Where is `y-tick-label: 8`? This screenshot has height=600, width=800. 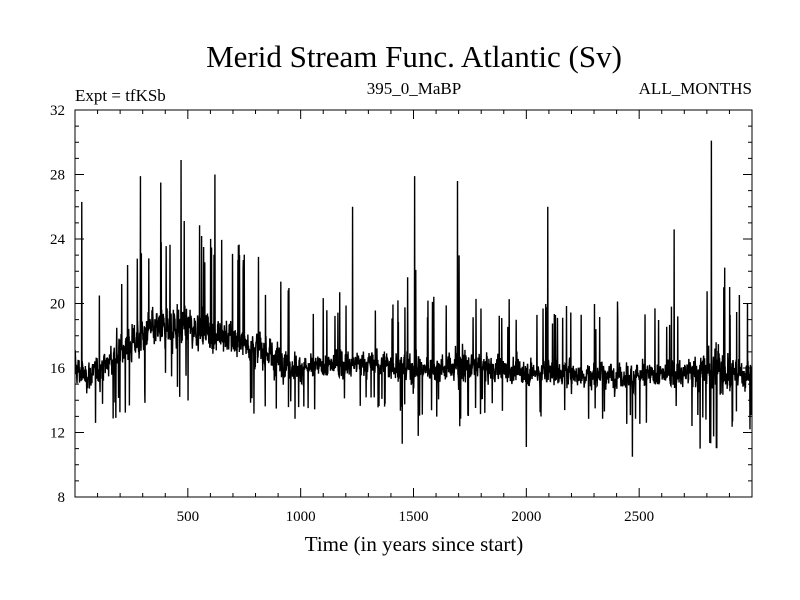
y-tick-label: 8 is located at coordinates (62, 498).